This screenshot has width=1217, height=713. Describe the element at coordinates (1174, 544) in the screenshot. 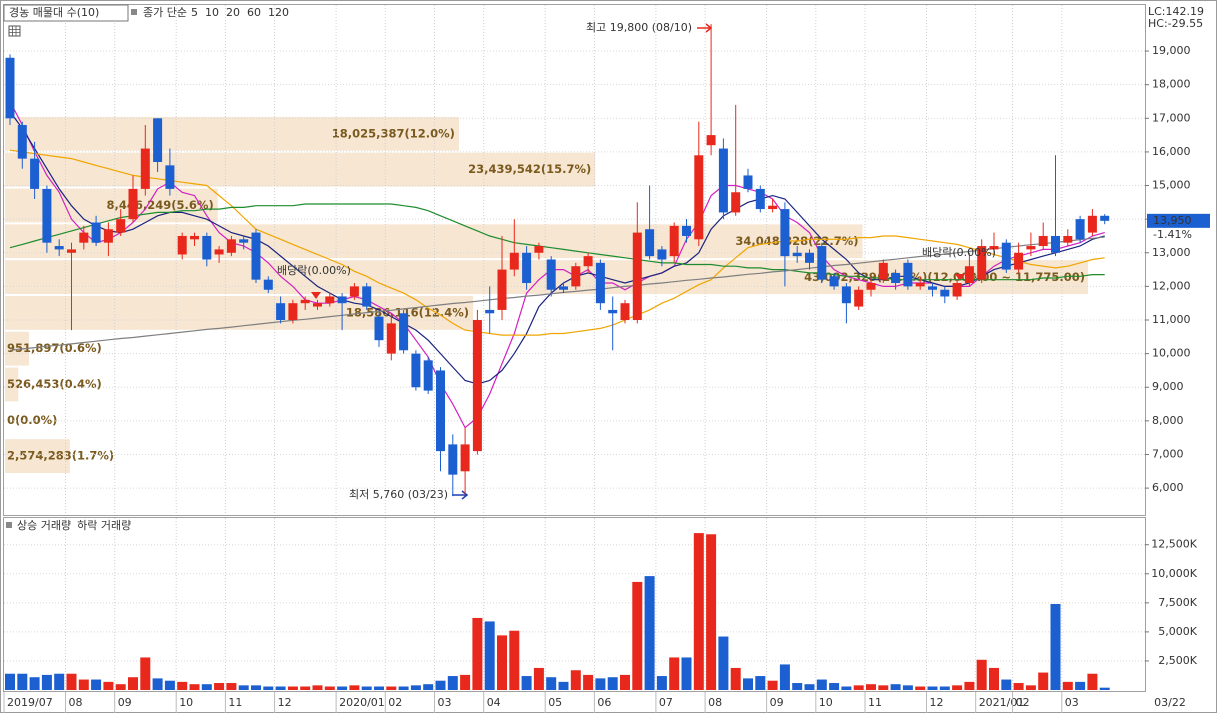

I see `y-tick-label: 12,500K` at that location.